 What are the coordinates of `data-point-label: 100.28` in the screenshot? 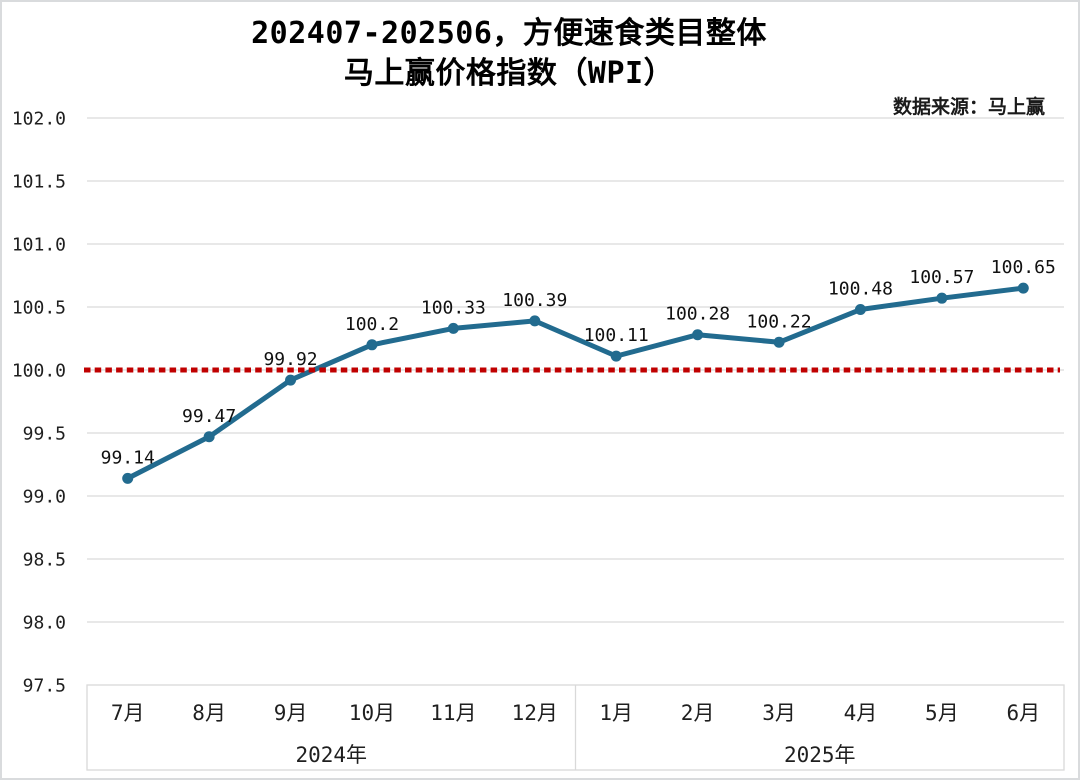 It's located at (697, 314).